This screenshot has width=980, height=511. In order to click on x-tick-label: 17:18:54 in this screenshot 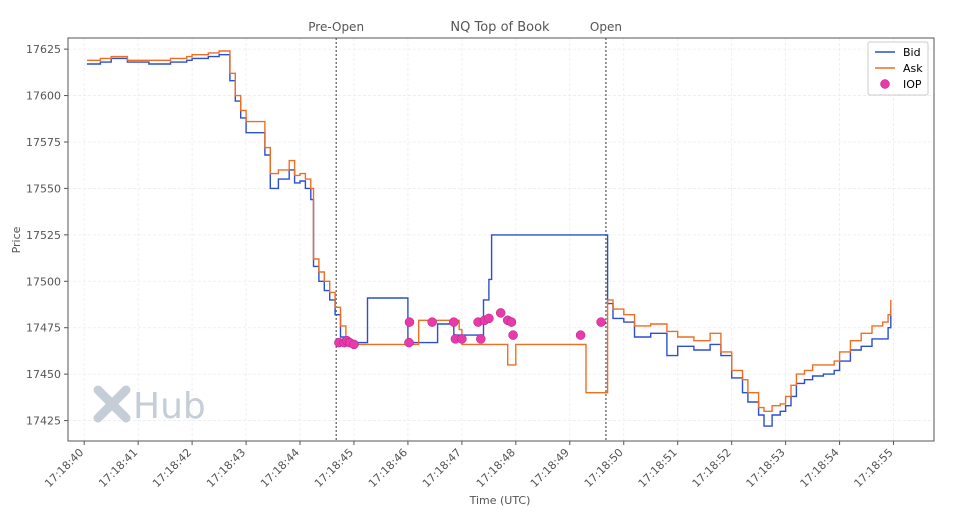, I will do `click(820, 468)`.